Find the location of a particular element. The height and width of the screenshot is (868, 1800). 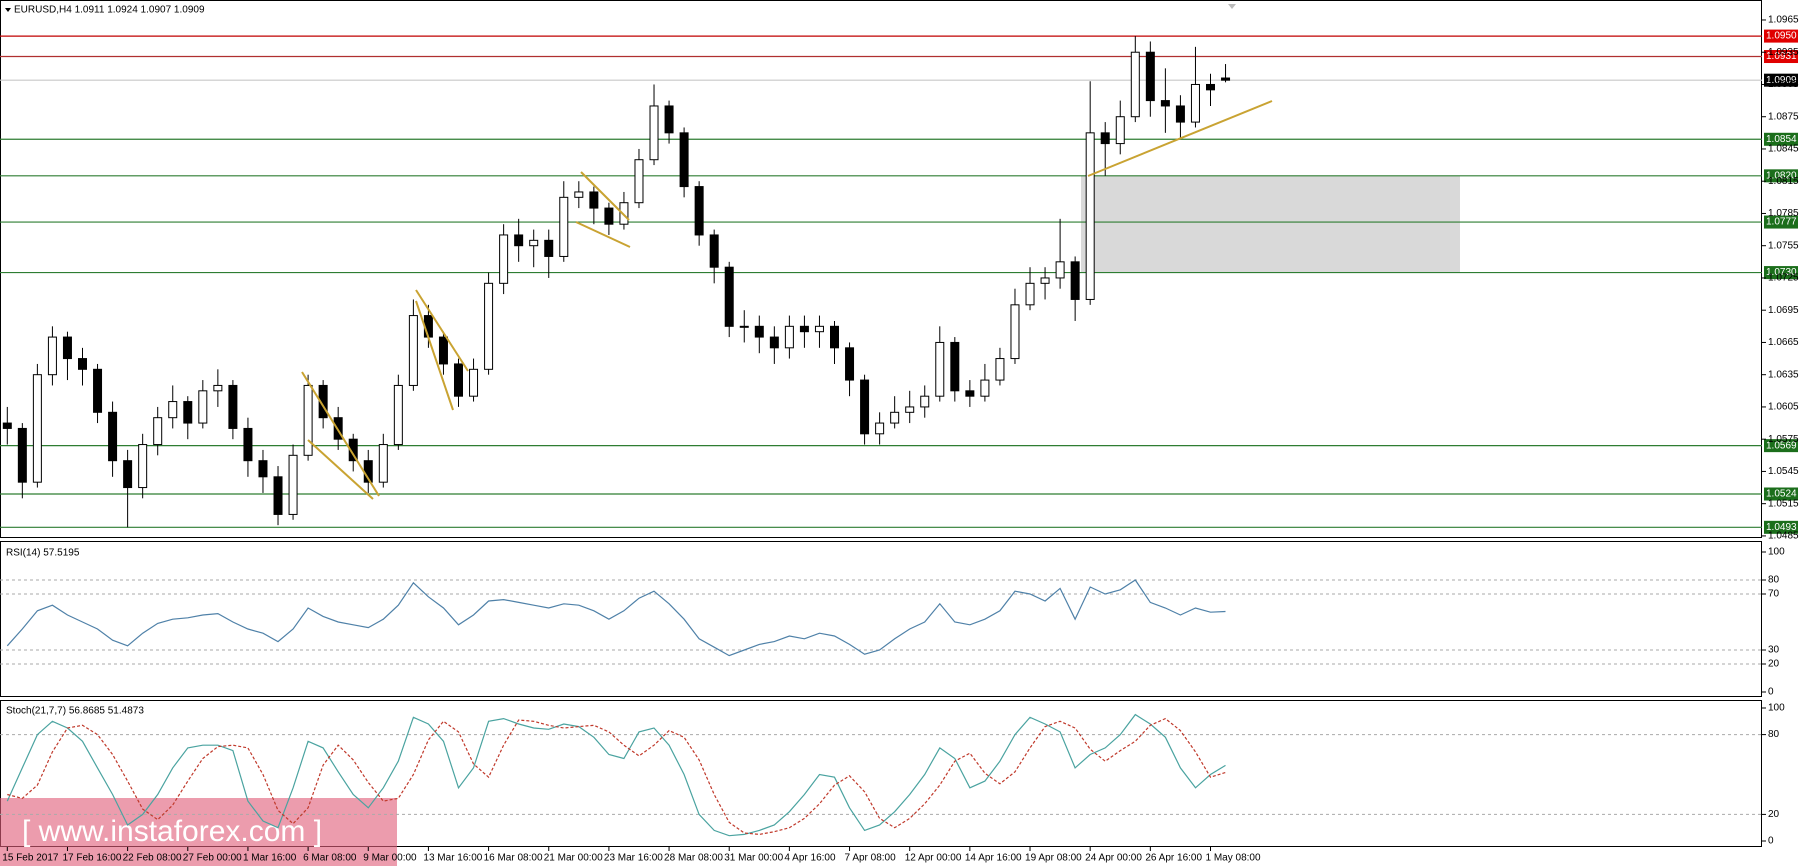

x-tick-label: 28 Mar 08:00 is located at coordinates (693, 858).